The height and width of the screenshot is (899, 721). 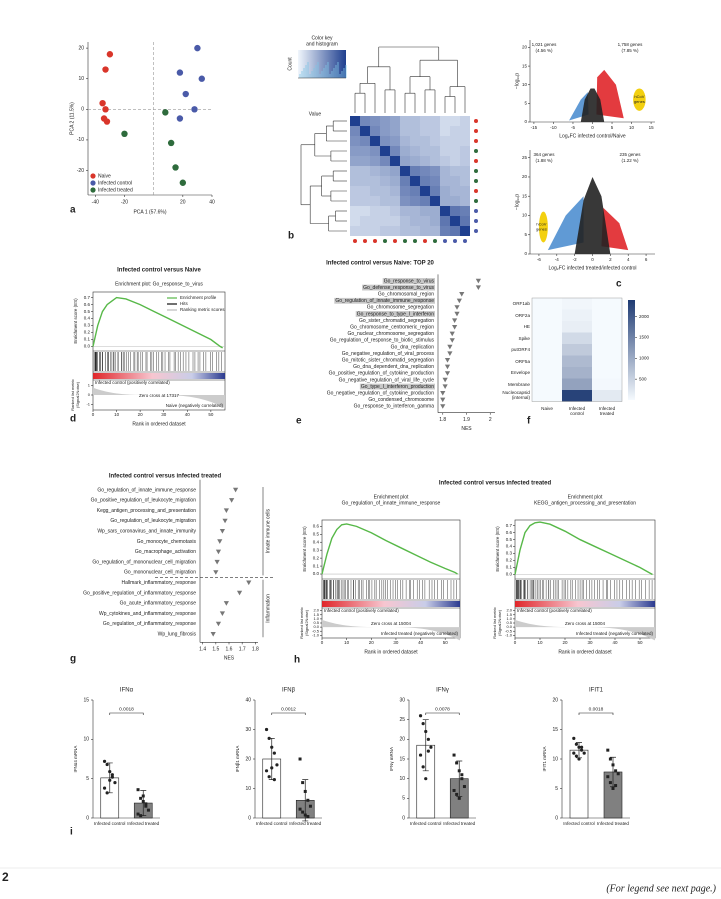 What do you see at coordinates (316, 626) in the screenshot?
I see `y-tick-label: 0.0` at bounding box center [316, 626].